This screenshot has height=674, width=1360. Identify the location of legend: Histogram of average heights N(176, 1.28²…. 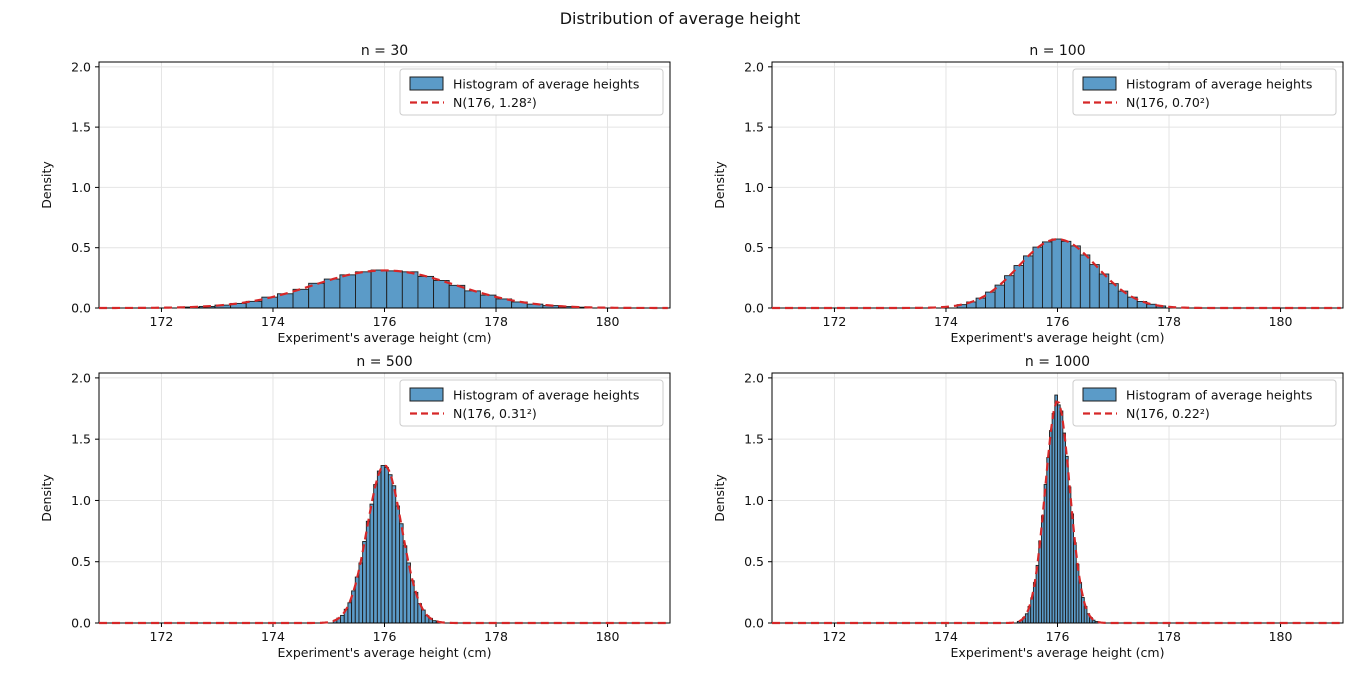
(531, 92).